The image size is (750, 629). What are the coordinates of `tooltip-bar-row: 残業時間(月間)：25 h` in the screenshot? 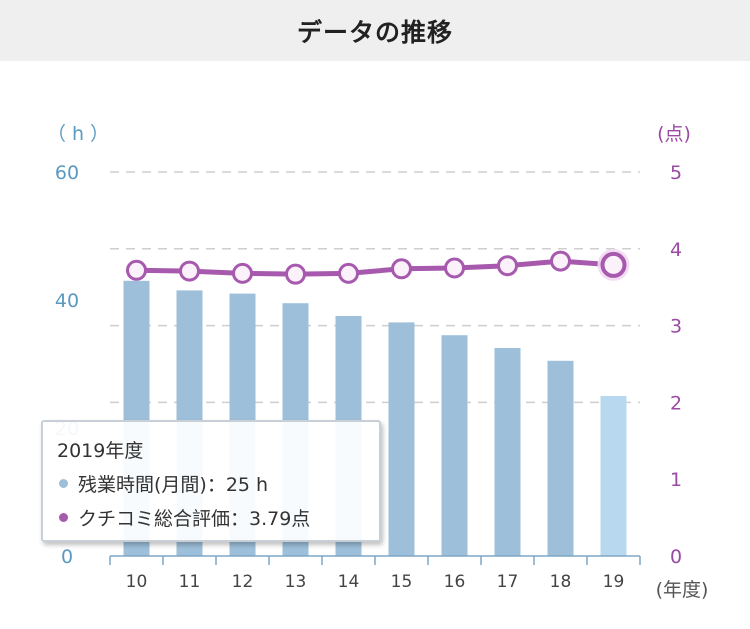 It's located at (218, 483).